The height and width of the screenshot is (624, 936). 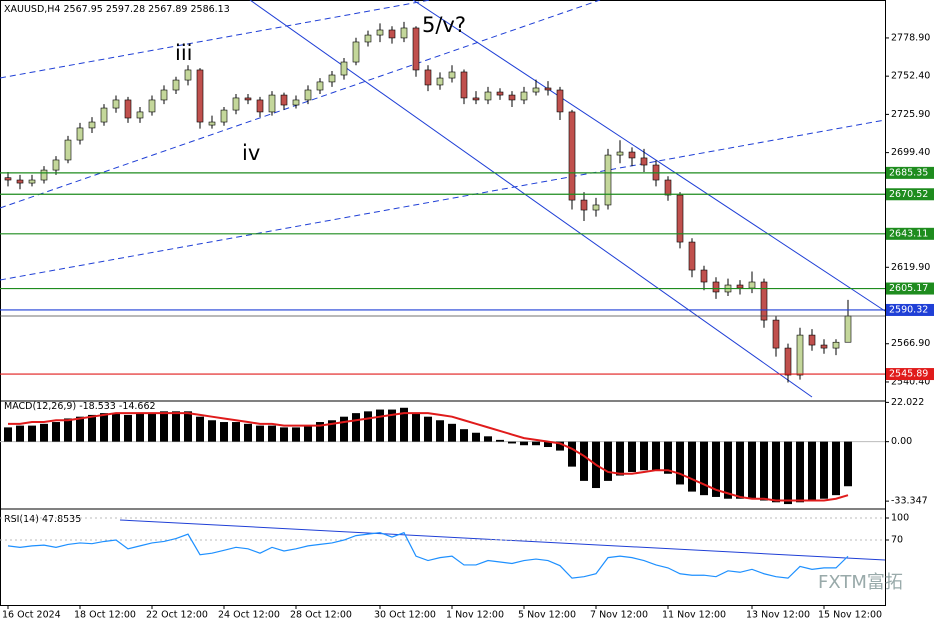 I want to click on y-tick-label: 2540.40, so click(x=910, y=381).